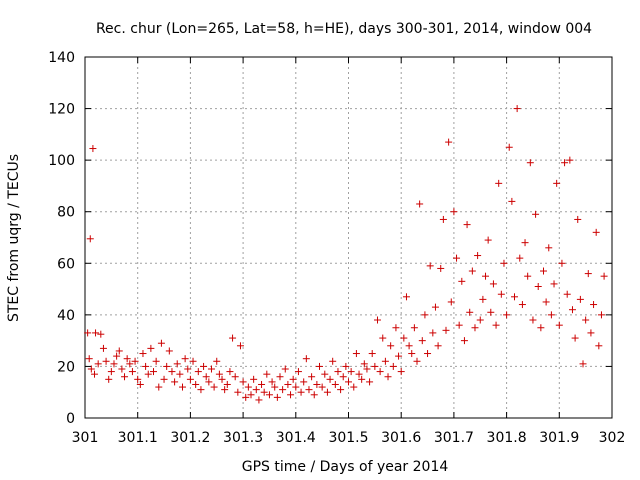  I want to click on x-tick-label: 301.5, so click(348, 438).